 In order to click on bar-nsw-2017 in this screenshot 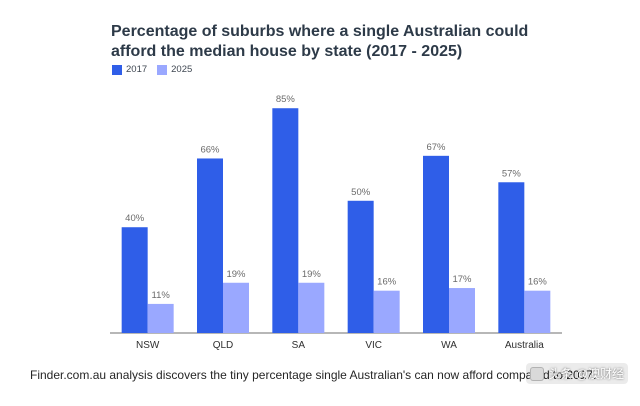, I will do `click(134, 280)`.